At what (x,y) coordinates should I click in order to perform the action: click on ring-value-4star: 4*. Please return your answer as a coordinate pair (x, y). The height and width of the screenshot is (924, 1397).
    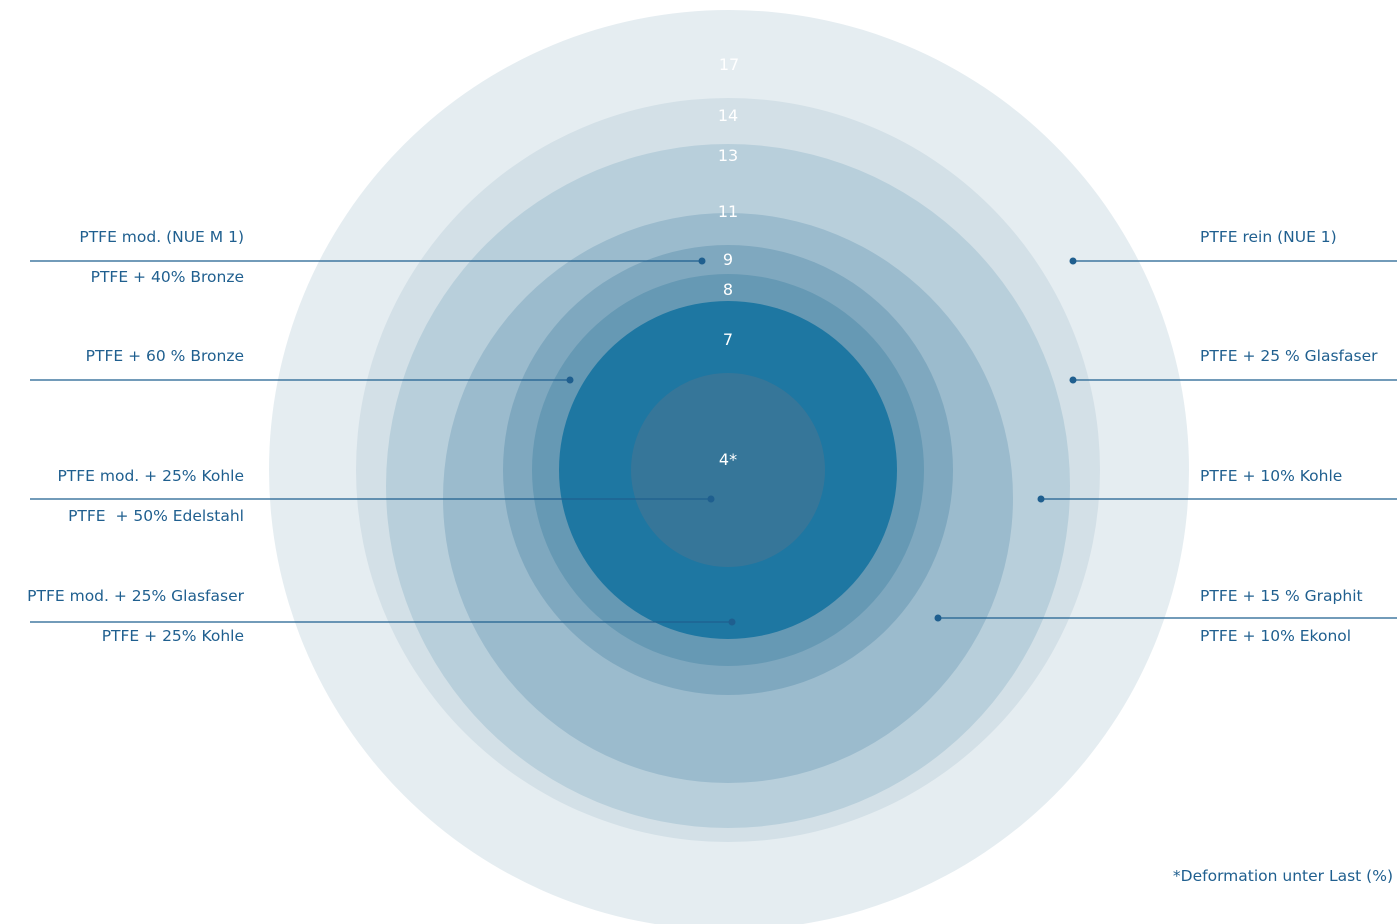
    Looking at the image, I should click on (728, 459).